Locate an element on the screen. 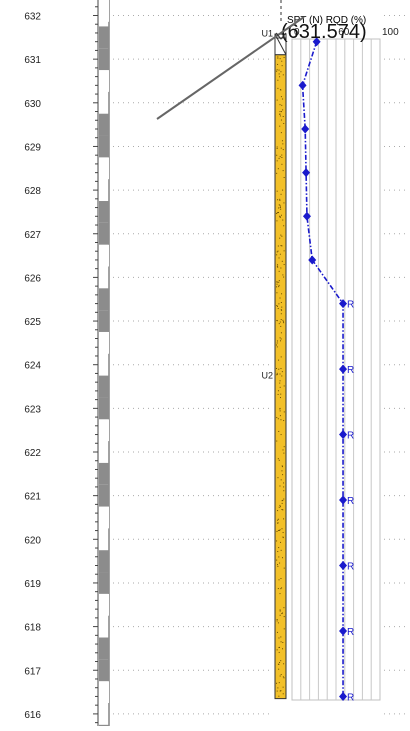 The height and width of the screenshot is (731, 410). elevation-tick-label: 619 is located at coordinates (32, 584).